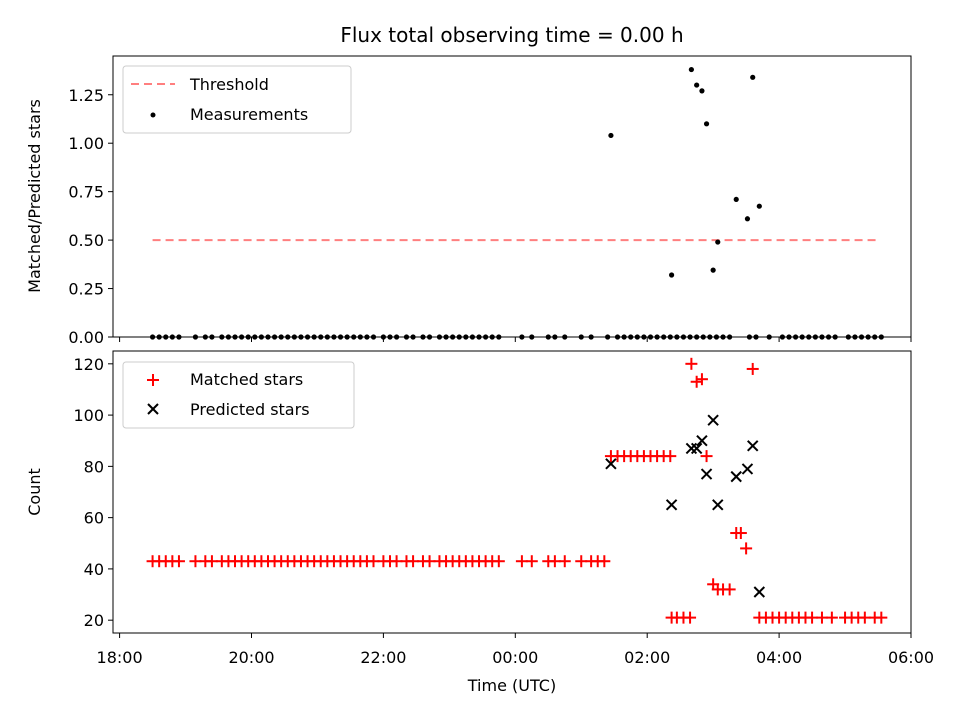  I want to click on bottom-ytick-label: 100, so click(88, 415).